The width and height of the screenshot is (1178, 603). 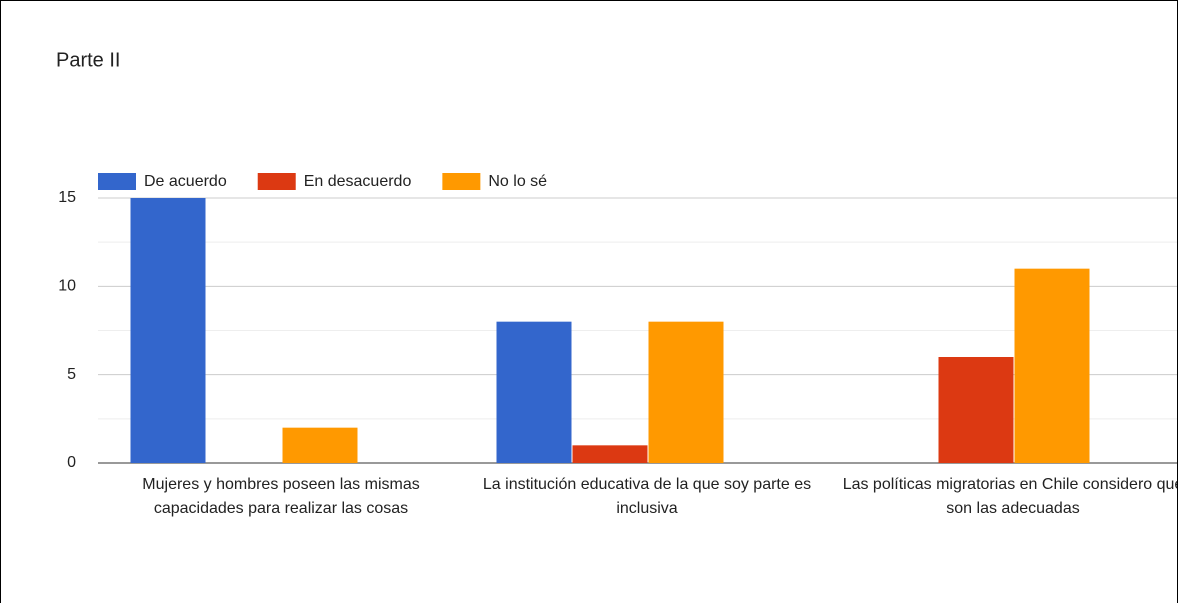 I want to click on legend-label: No lo sé, so click(x=517, y=181).